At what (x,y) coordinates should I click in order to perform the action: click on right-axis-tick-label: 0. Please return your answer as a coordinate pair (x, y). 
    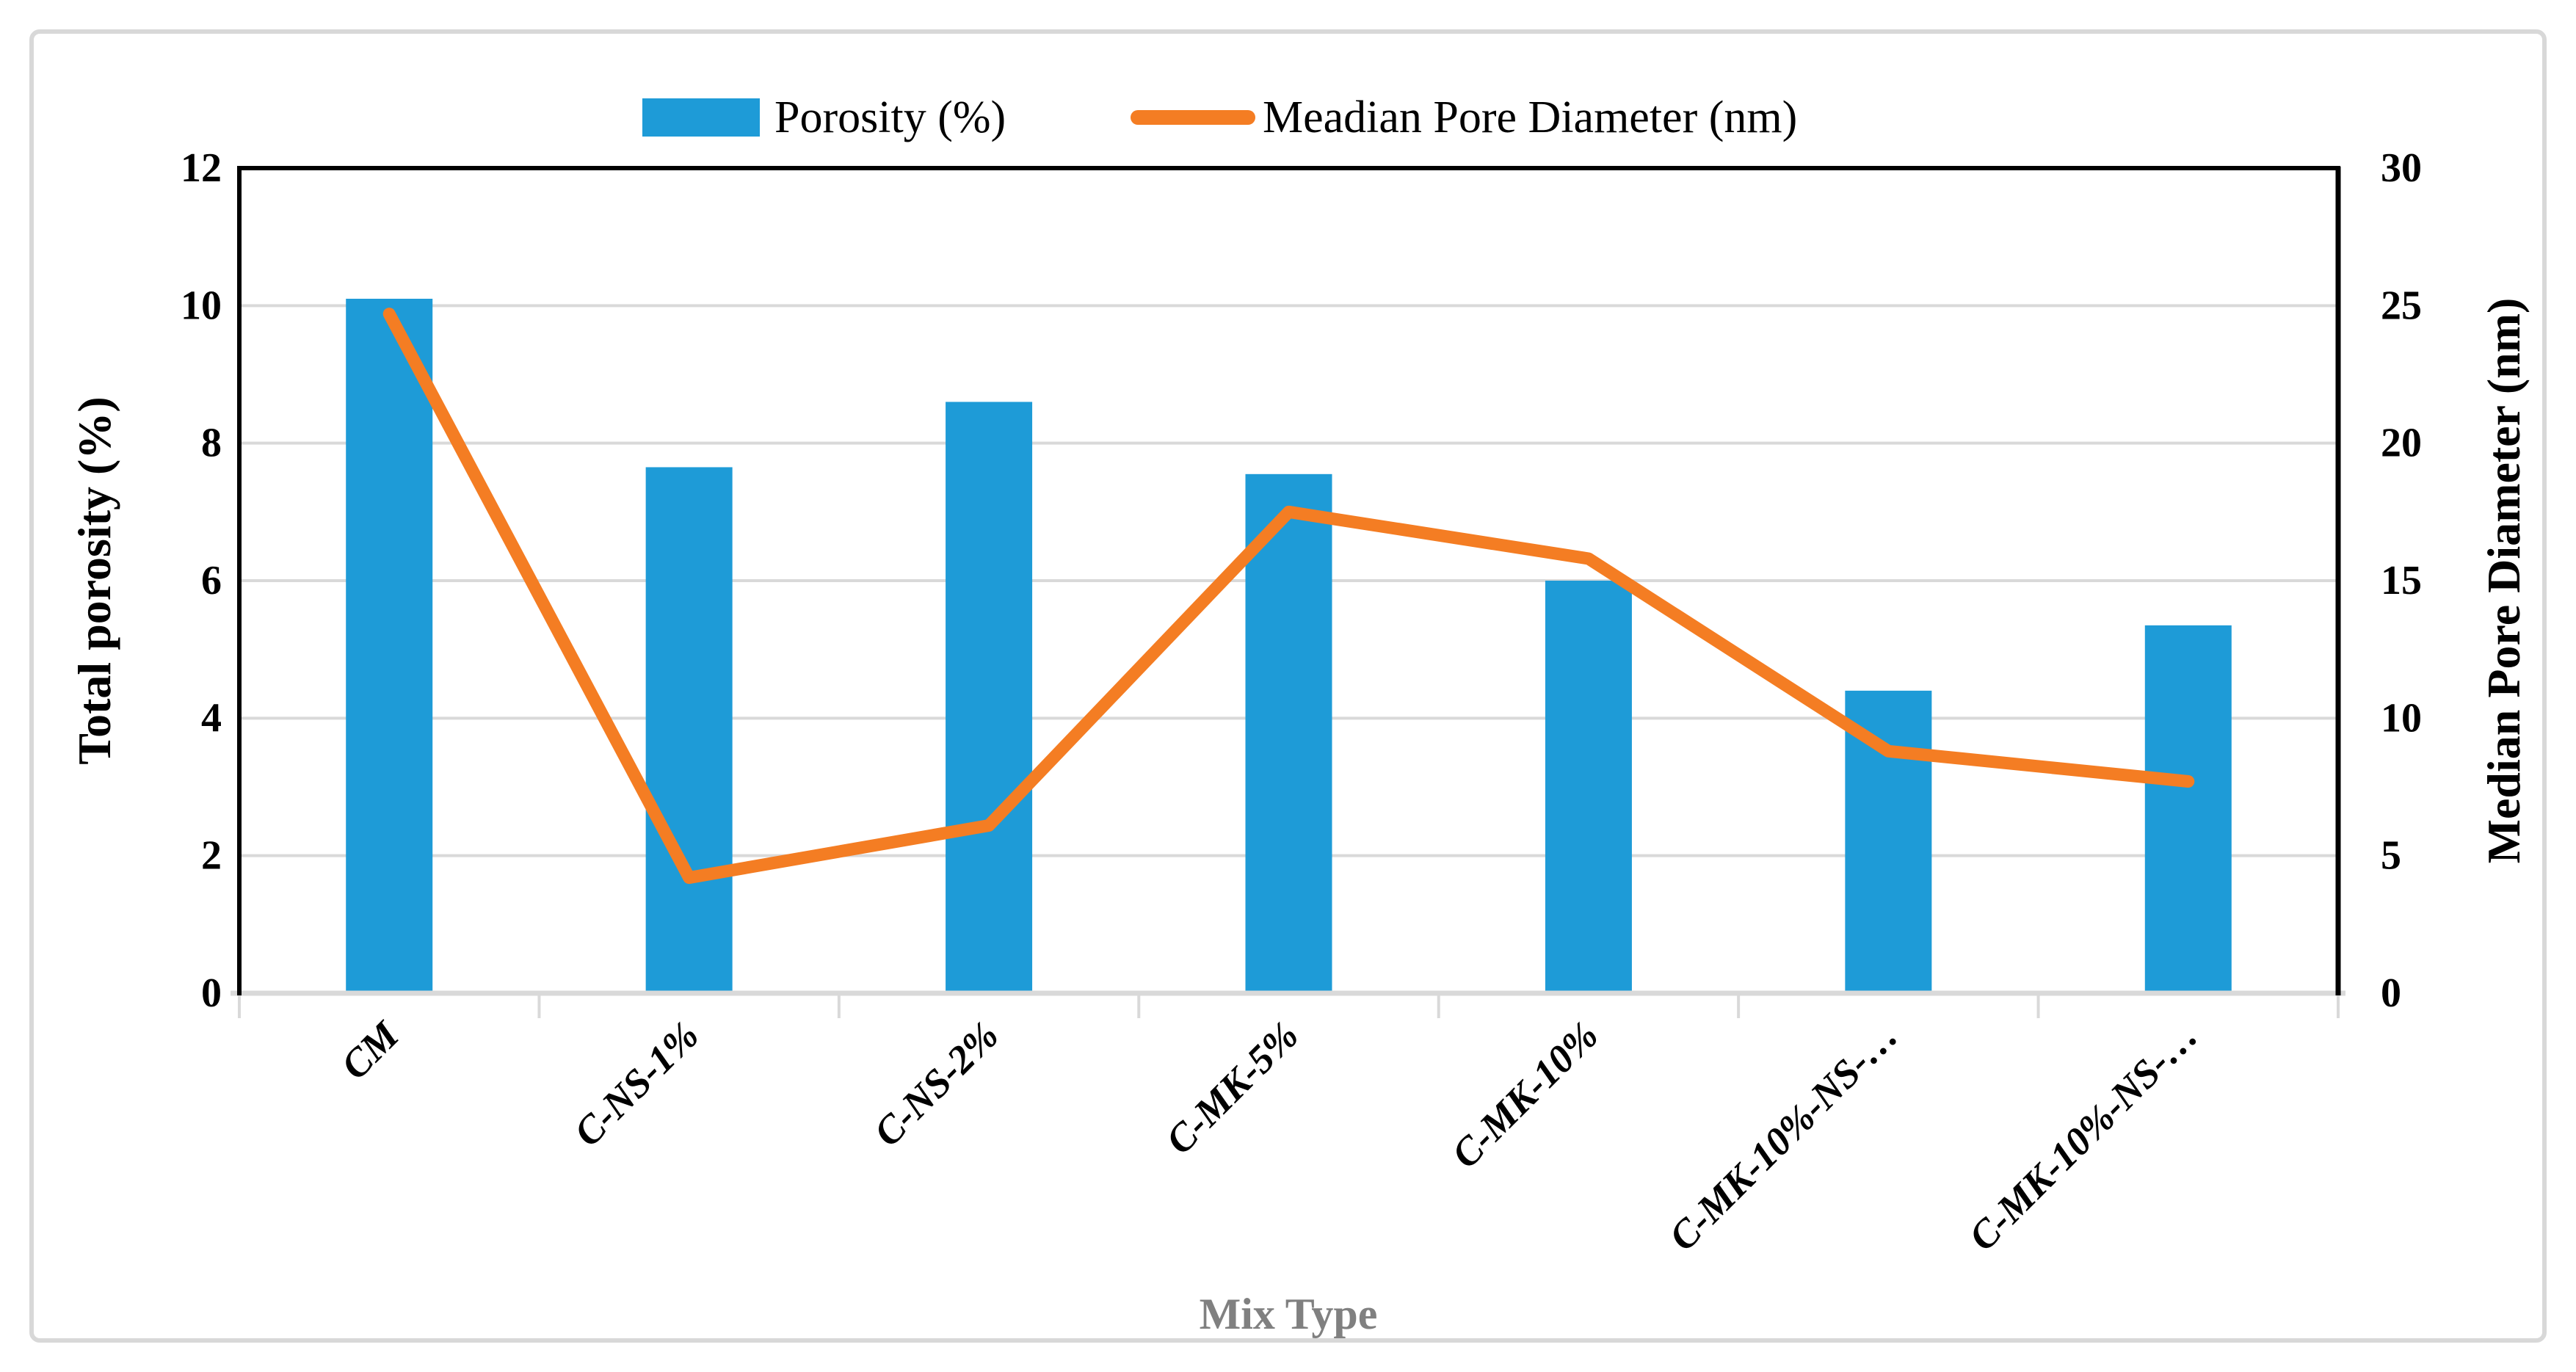
    Looking at the image, I should click on (2391, 993).